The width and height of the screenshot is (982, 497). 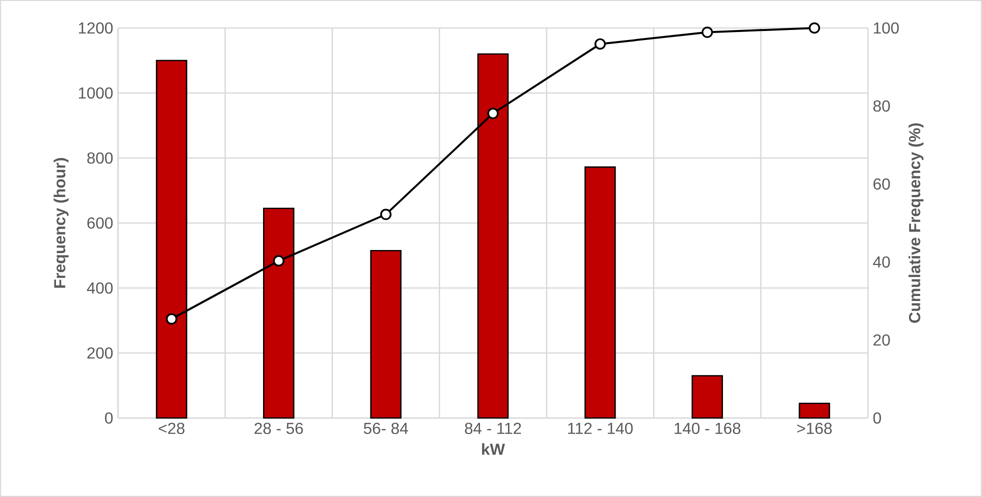 I want to click on y-tick-label: 0, so click(x=109, y=418).